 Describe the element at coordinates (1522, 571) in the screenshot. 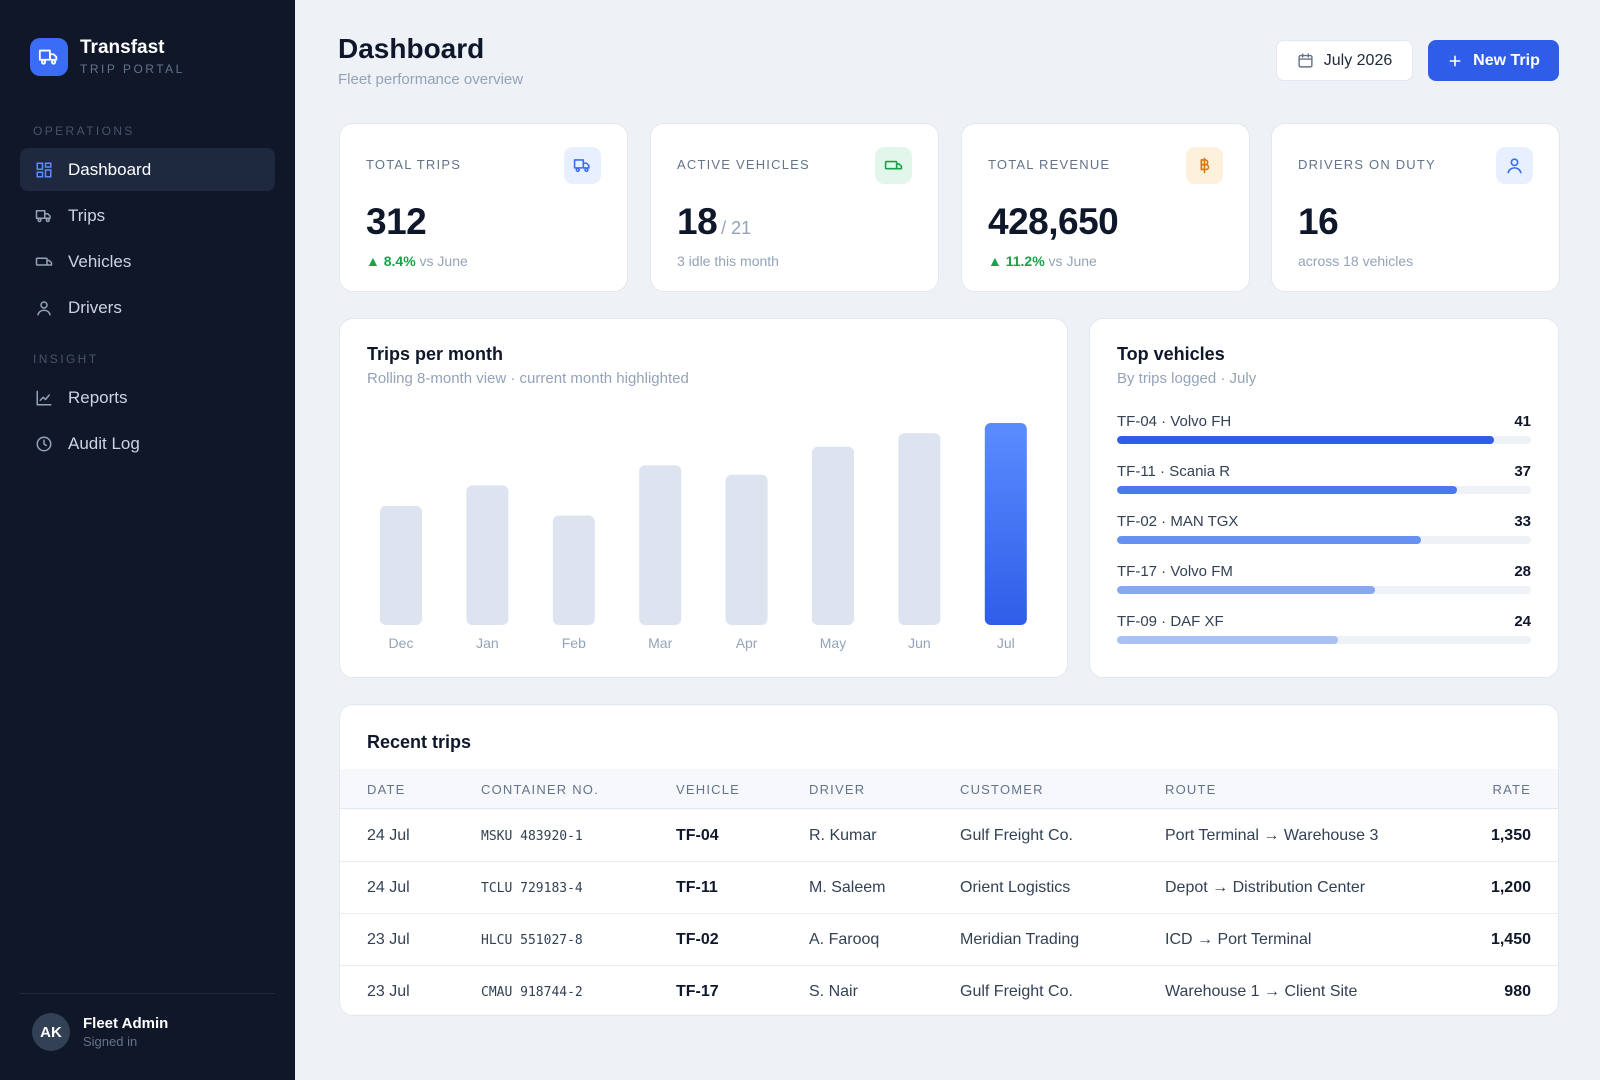

I see `vehicle-trip-count: 28` at that location.